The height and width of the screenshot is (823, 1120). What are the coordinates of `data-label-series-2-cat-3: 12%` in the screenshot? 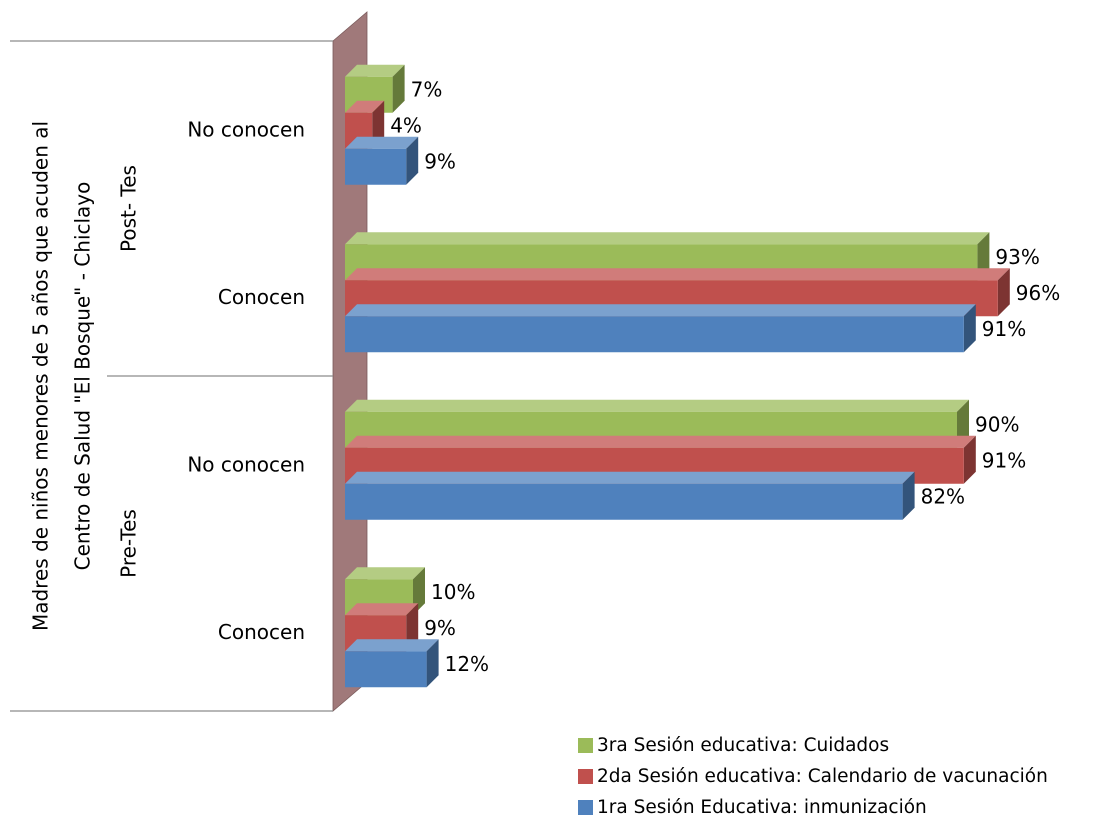 It's located at (467, 664).